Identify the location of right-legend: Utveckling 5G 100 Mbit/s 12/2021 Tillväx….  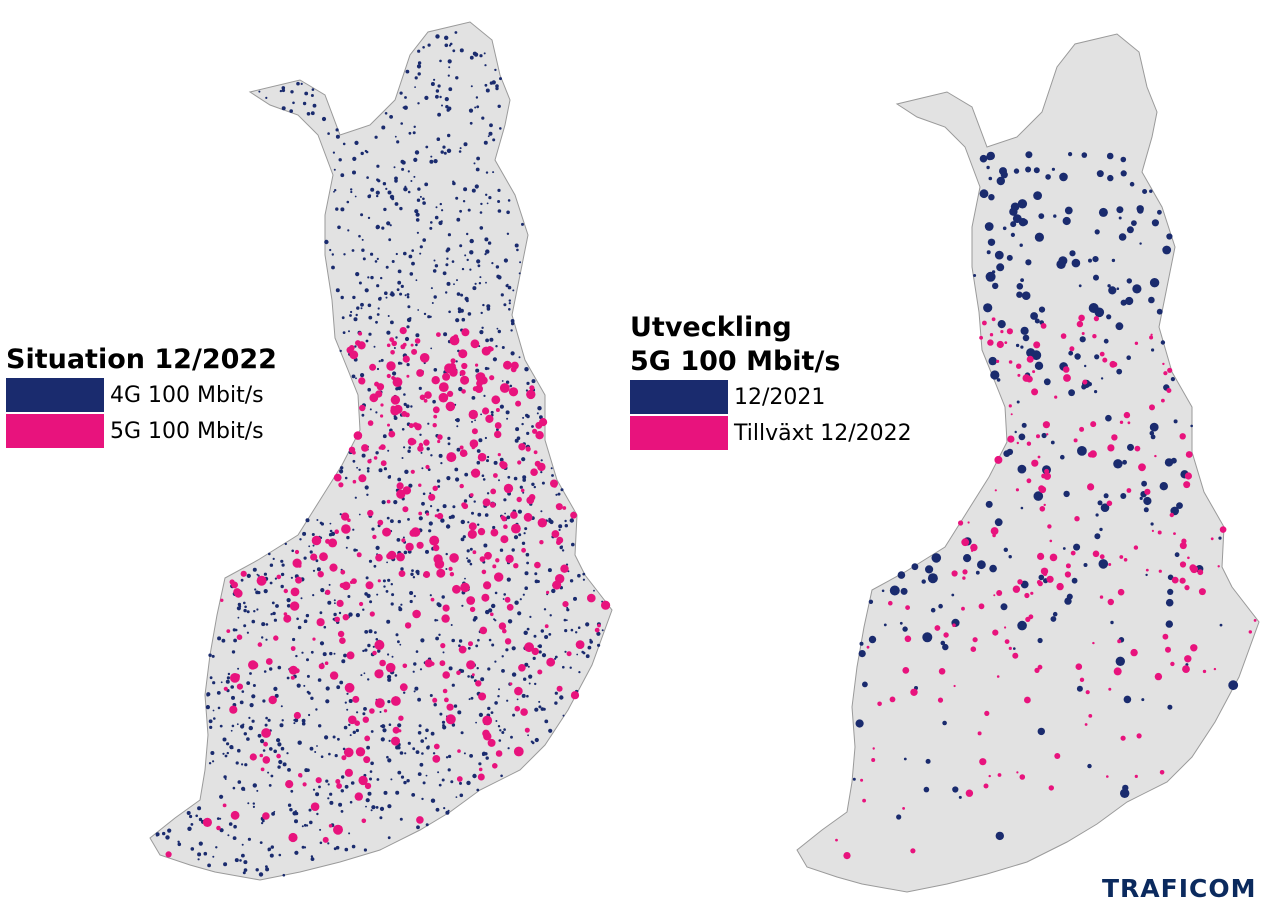
(771, 381).